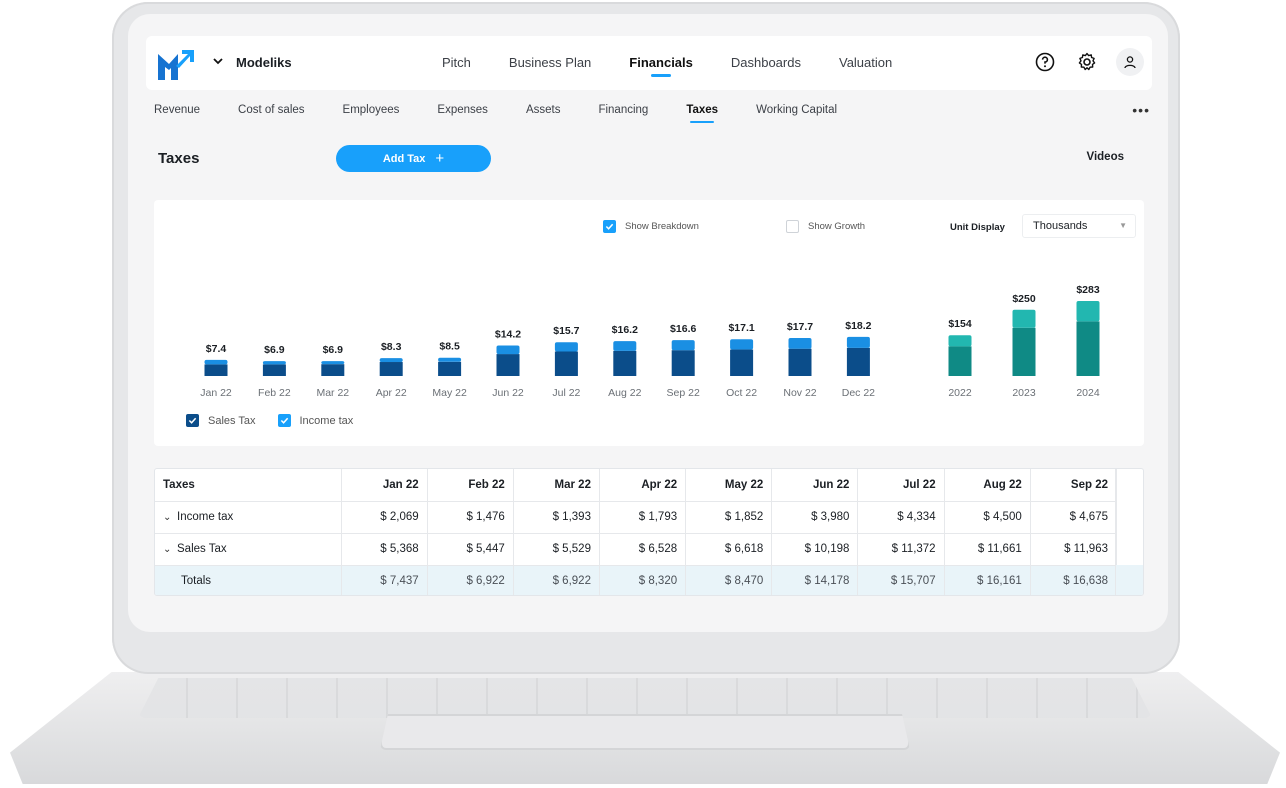 The height and width of the screenshot is (788, 1286). What do you see at coordinates (284, 420) in the screenshot?
I see `income-tax-legend-checkbox` at bounding box center [284, 420].